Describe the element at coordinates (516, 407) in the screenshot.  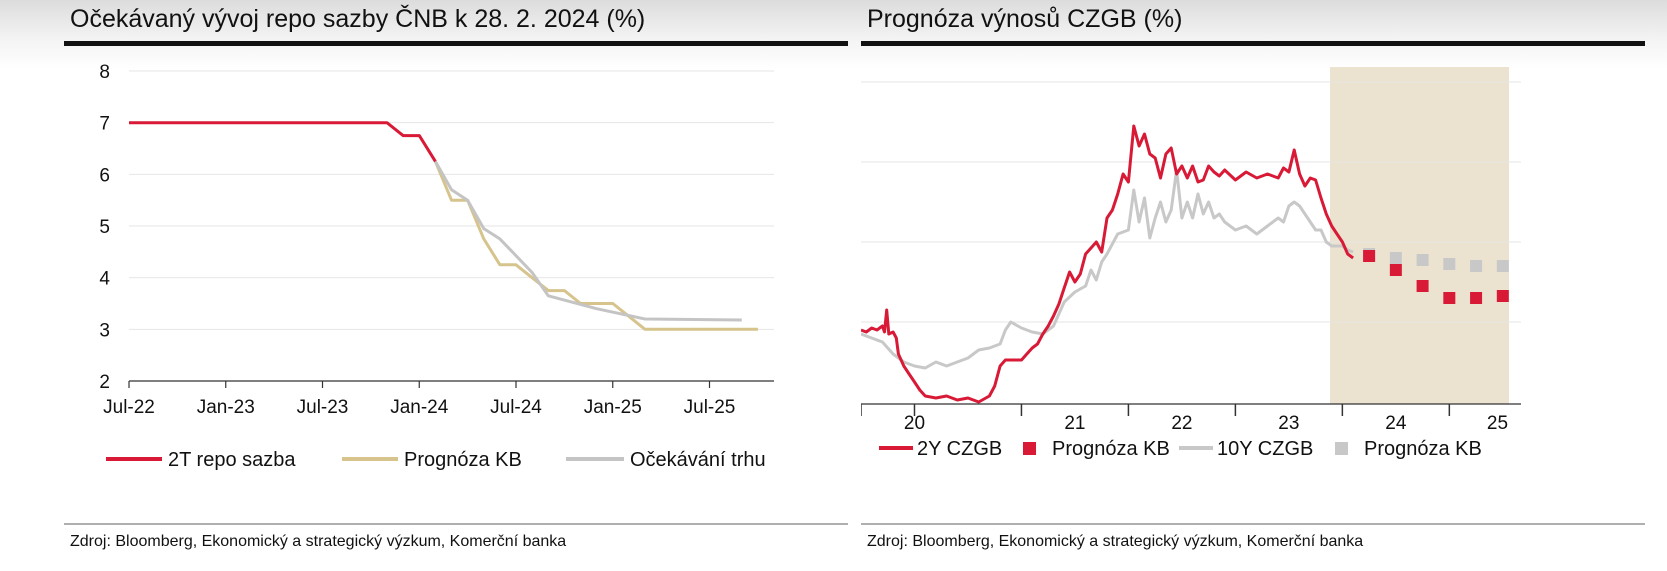
I see `x-tick-label: Jul-24` at that location.